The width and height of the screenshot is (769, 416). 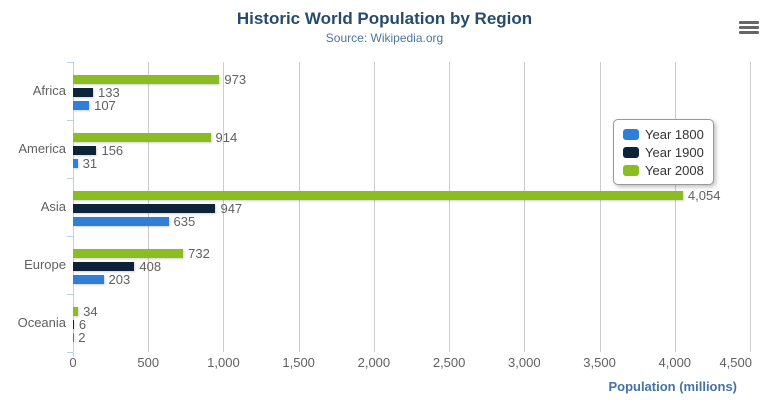 What do you see at coordinates (184, 221) in the screenshot?
I see `data-label: 635` at bounding box center [184, 221].